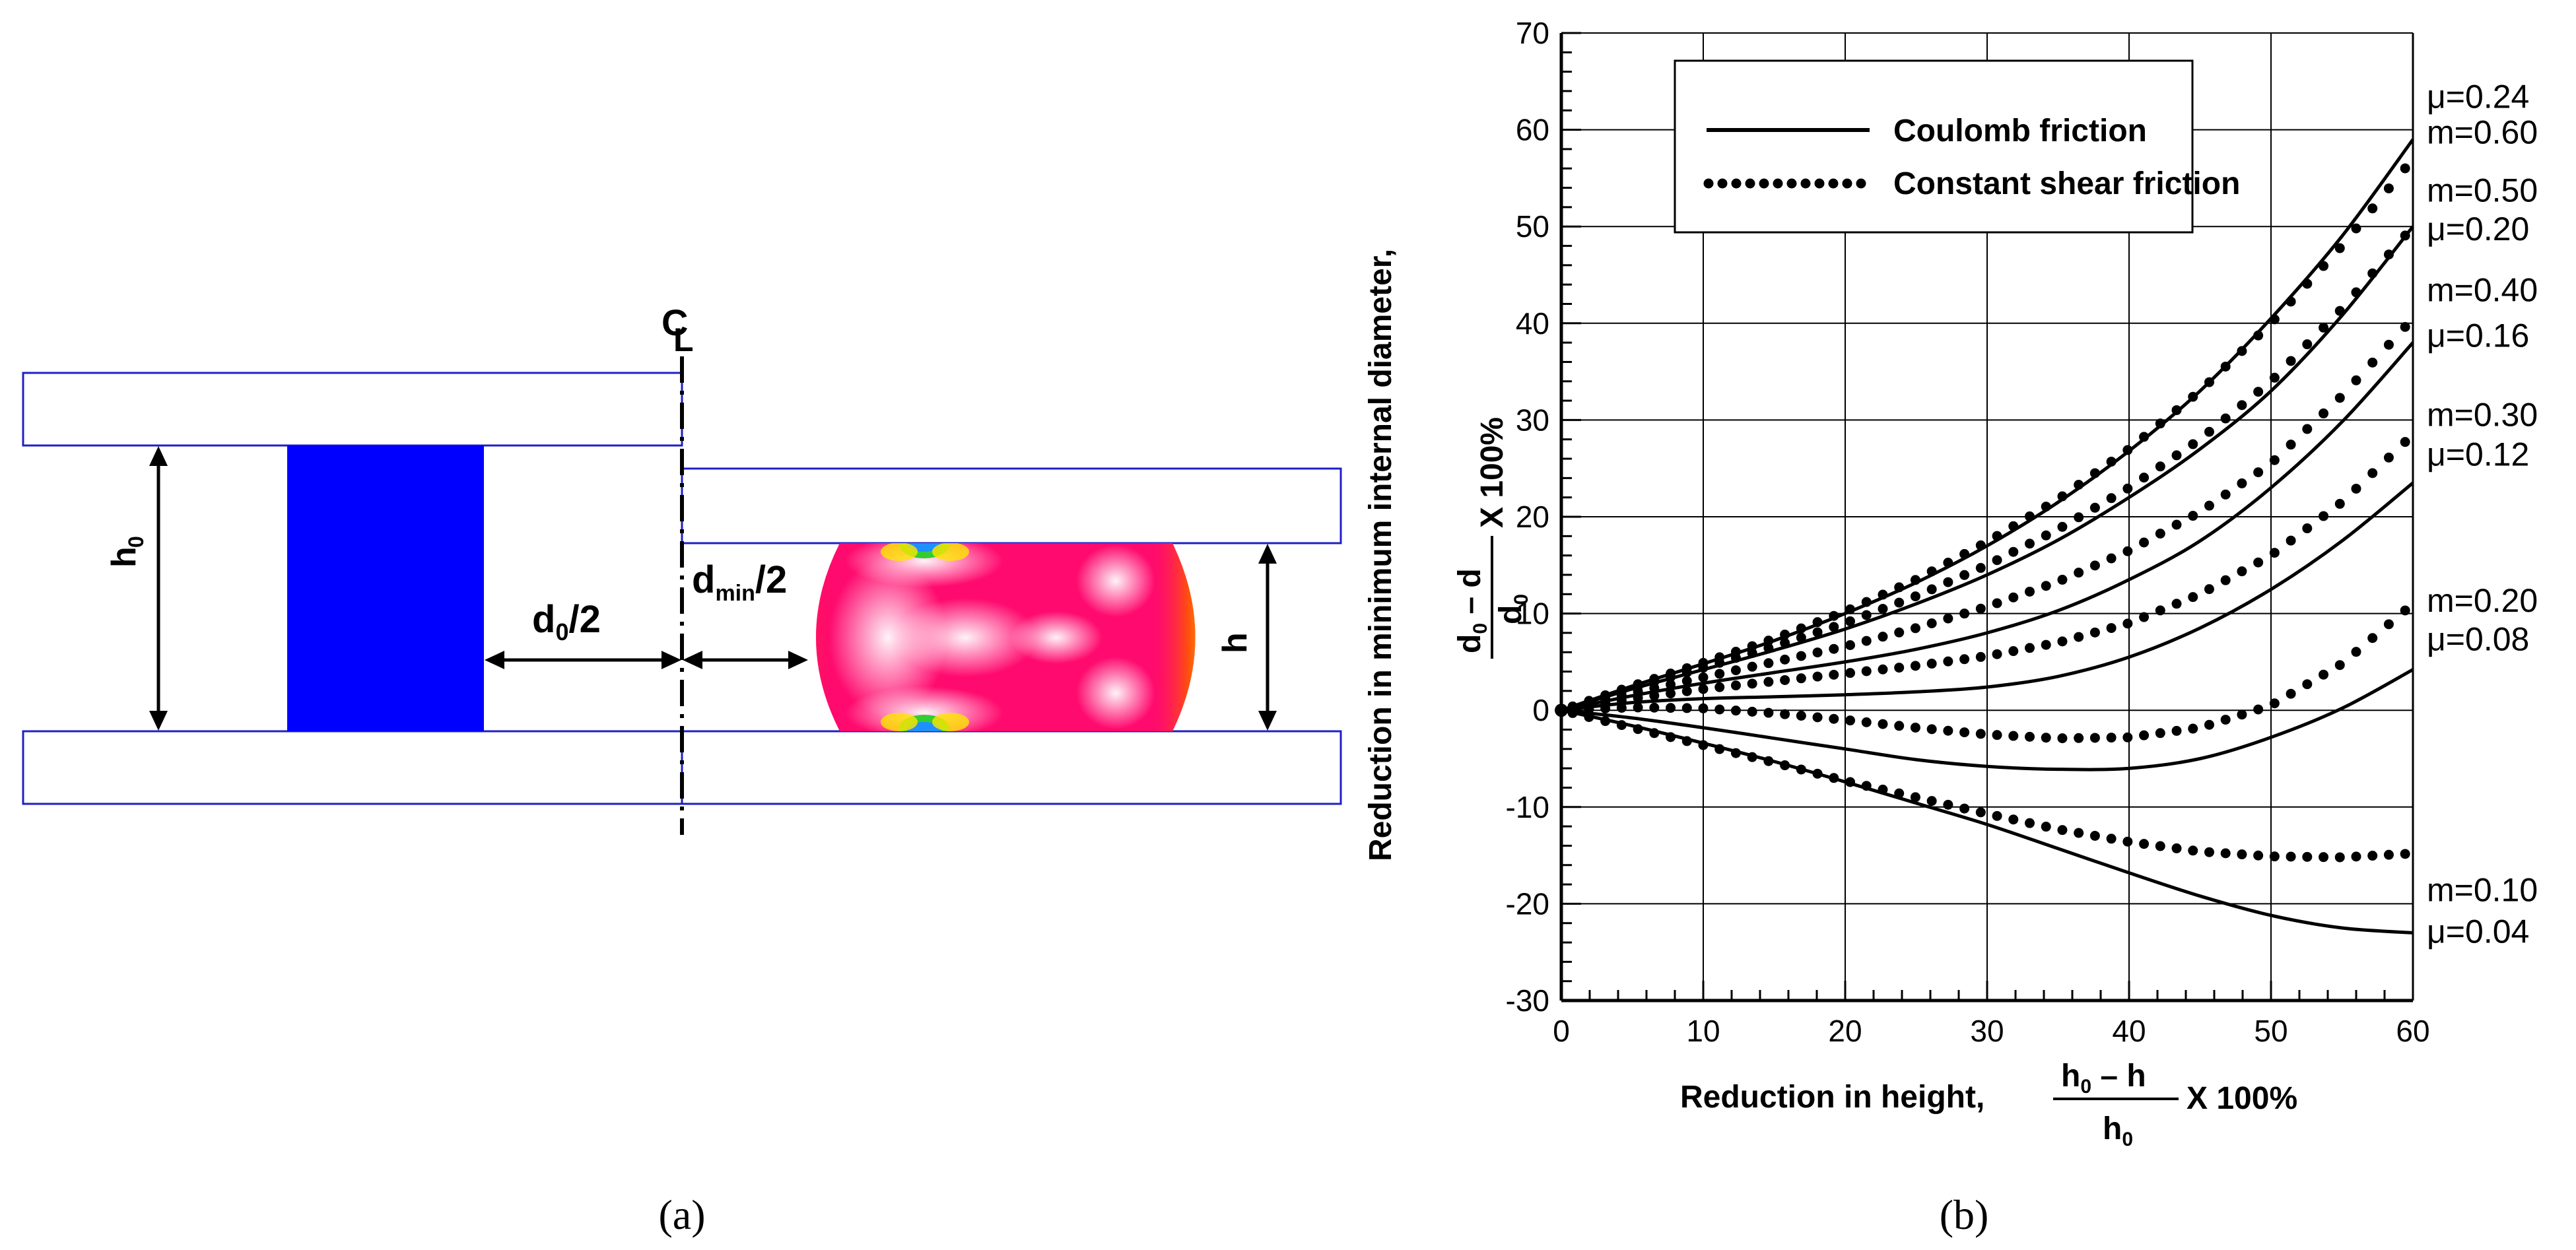  What do you see at coordinates (1532, 33) in the screenshot?
I see `y-tick-label: 70` at bounding box center [1532, 33].